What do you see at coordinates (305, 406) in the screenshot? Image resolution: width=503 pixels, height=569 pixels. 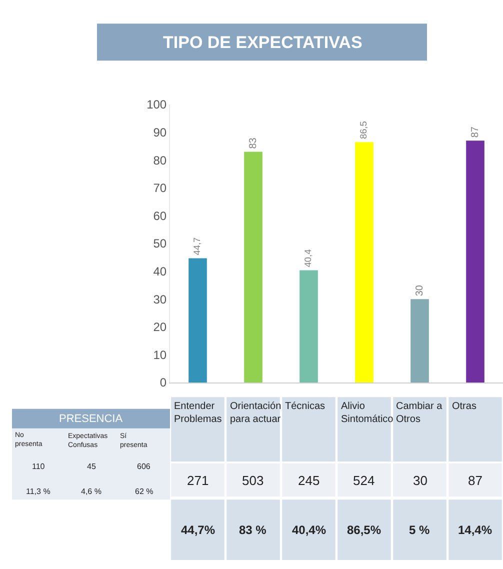 I see `x-tick-label: Técnicas` at bounding box center [305, 406].